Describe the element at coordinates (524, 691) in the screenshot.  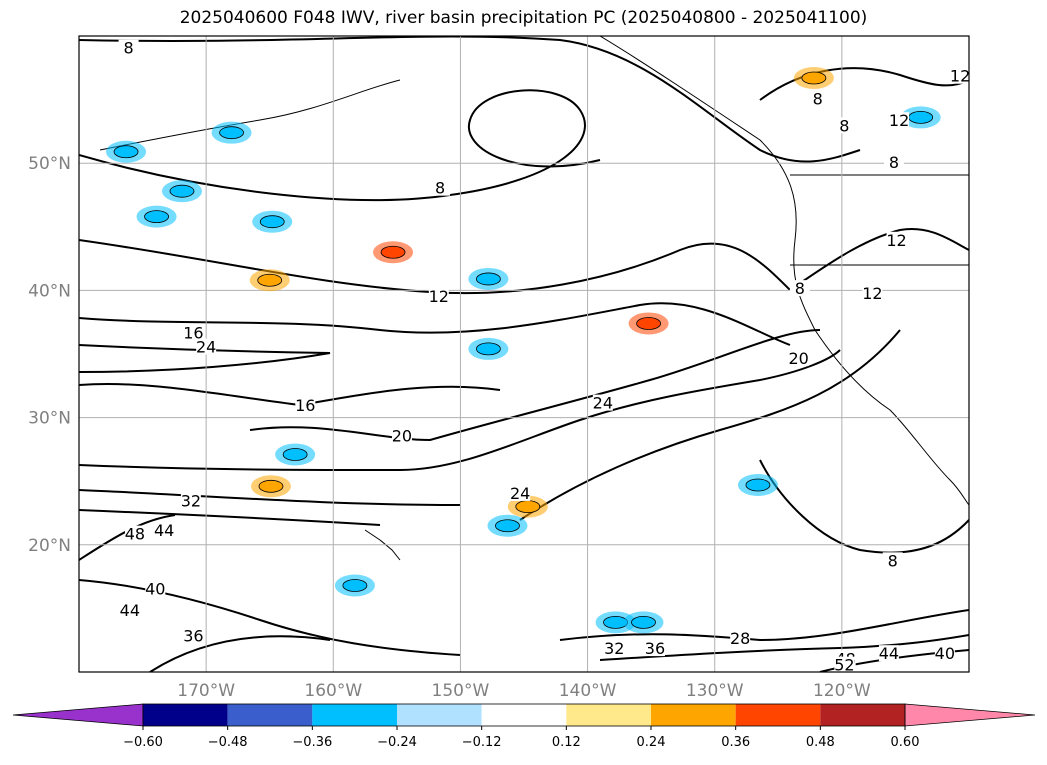
I see `longitude-labels: 170°W 160°W 150°W 140°W 130°W 120°W` at that location.